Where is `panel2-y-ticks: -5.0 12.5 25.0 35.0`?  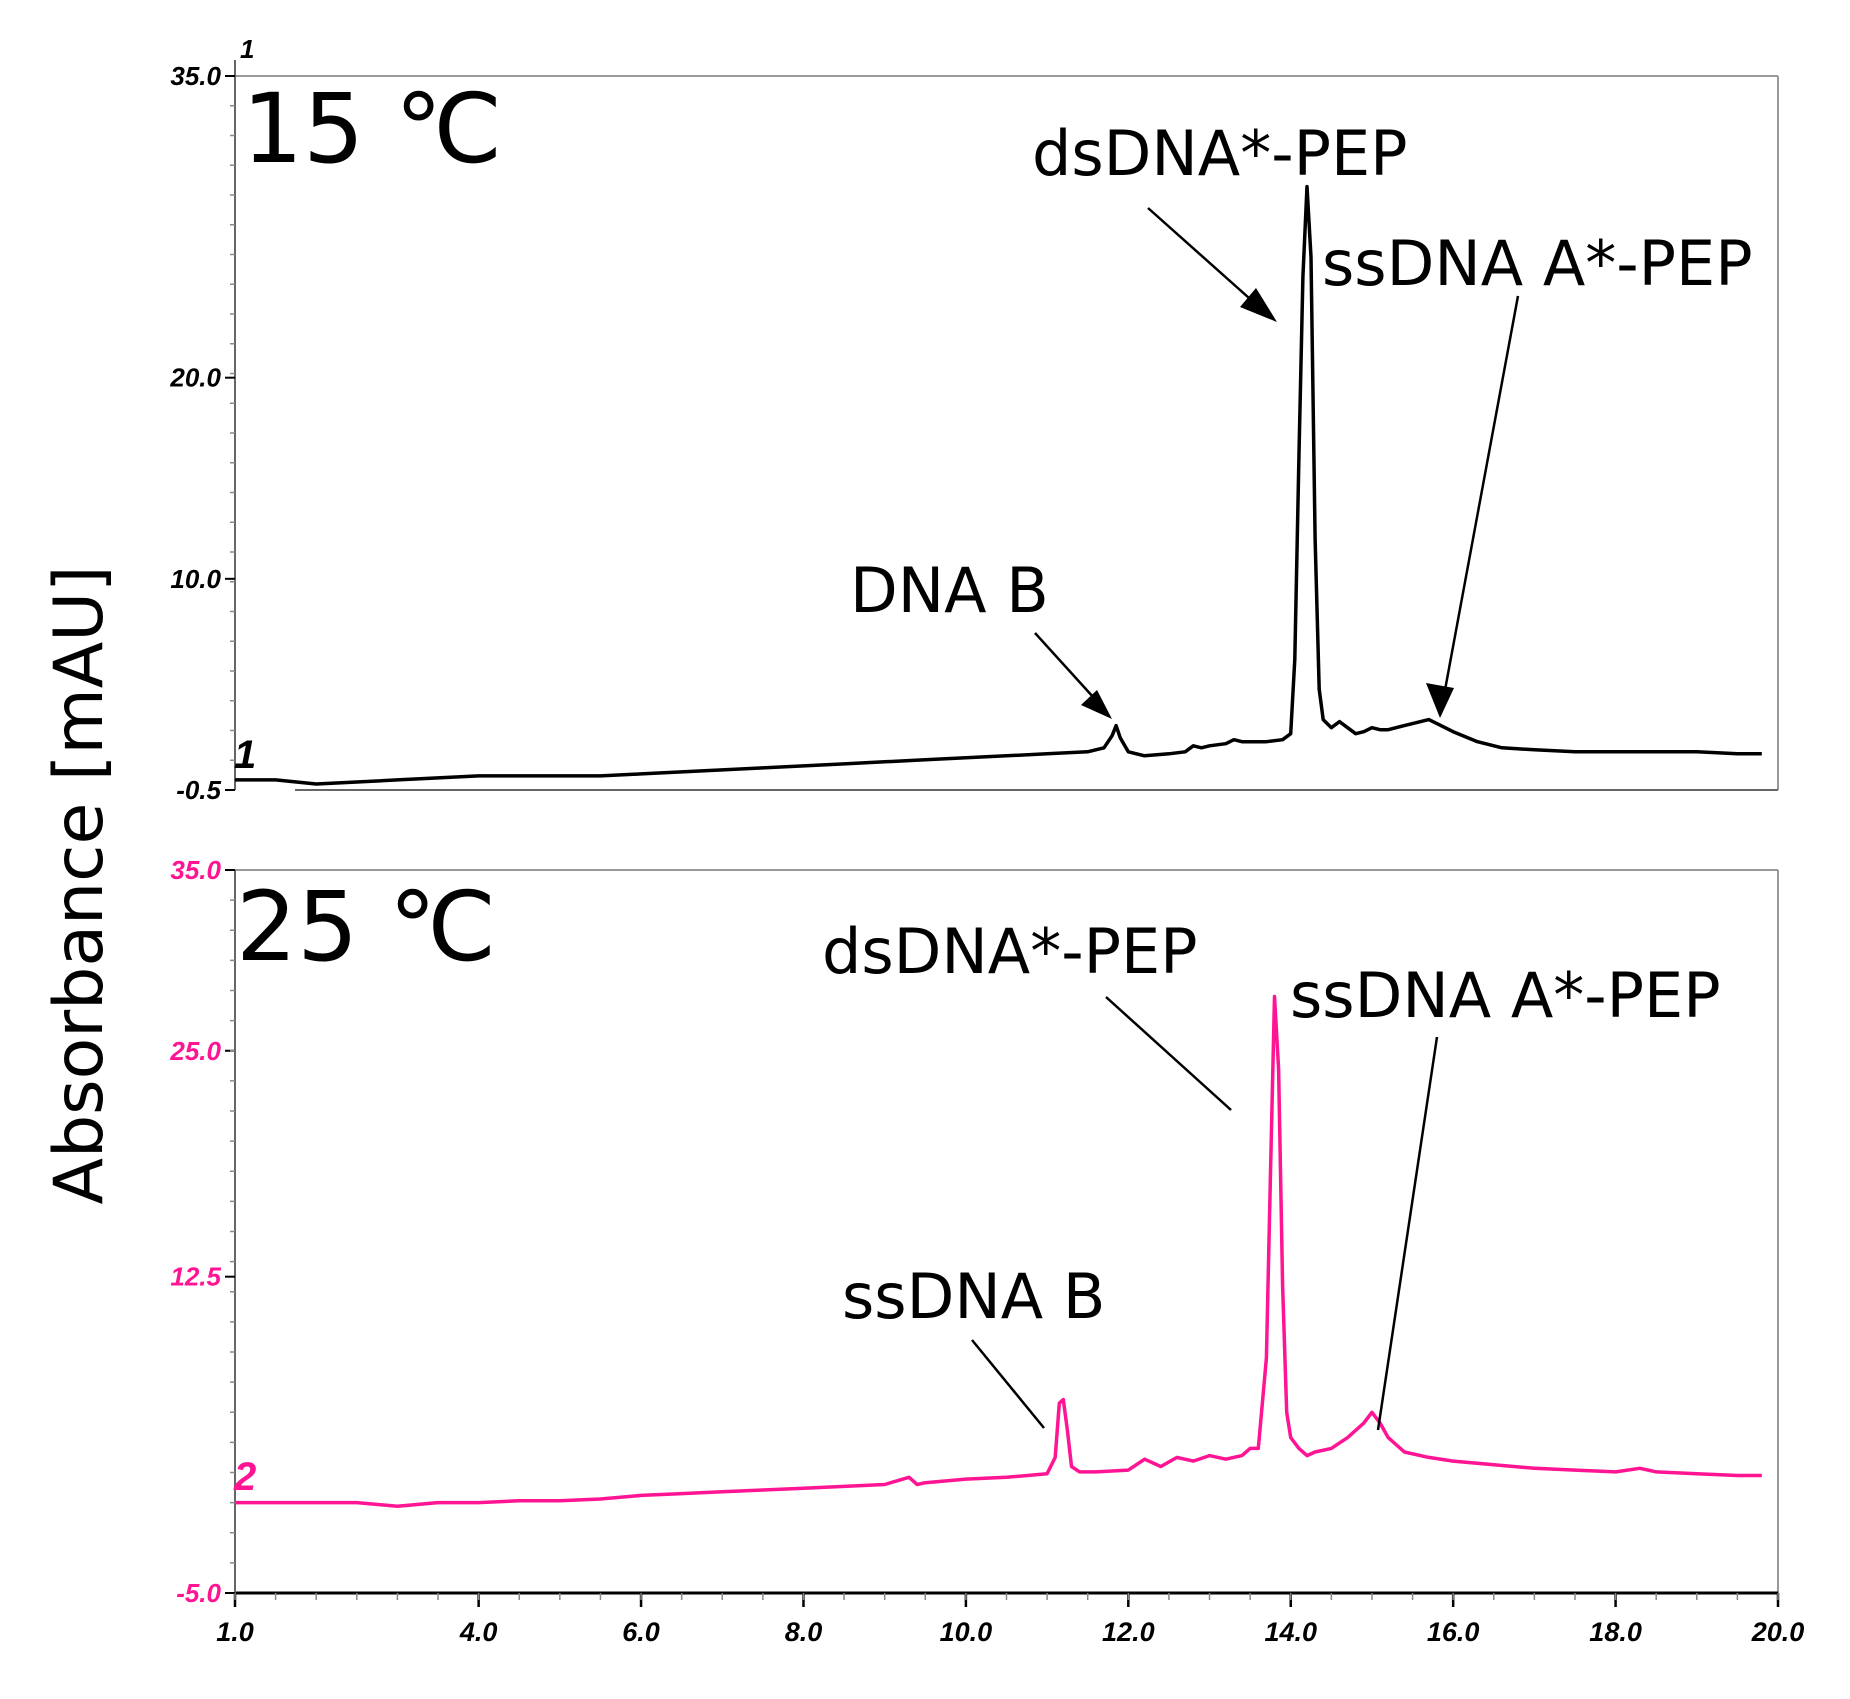 panel2-y-ticks: -5.0 12.5 25.0 35.0 is located at coordinates (202, 1231).